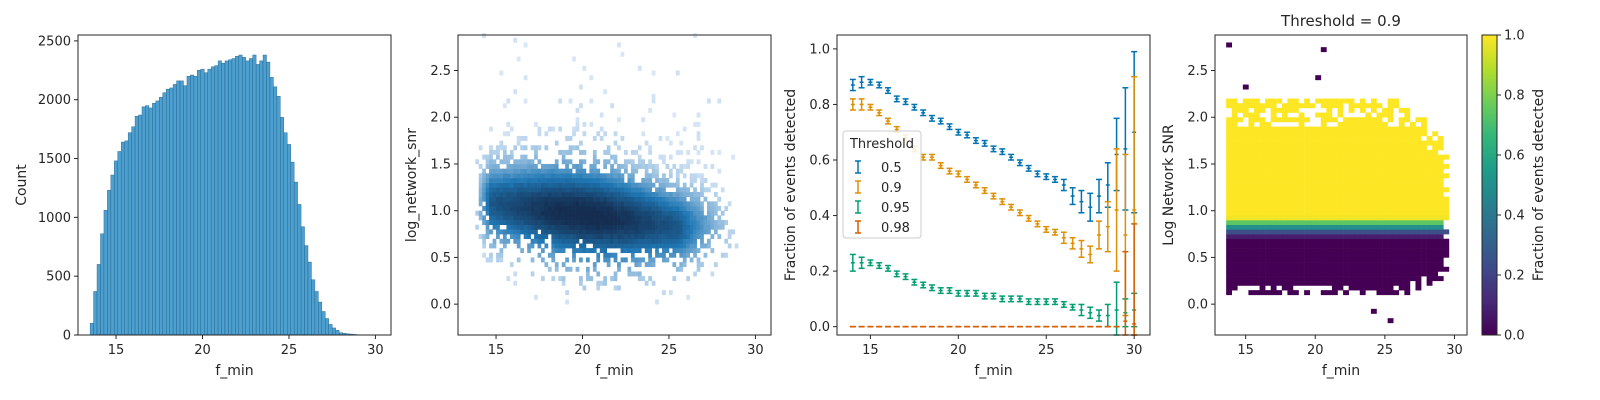  What do you see at coordinates (882, 184) in the screenshot?
I see `legend-box` at bounding box center [882, 184].